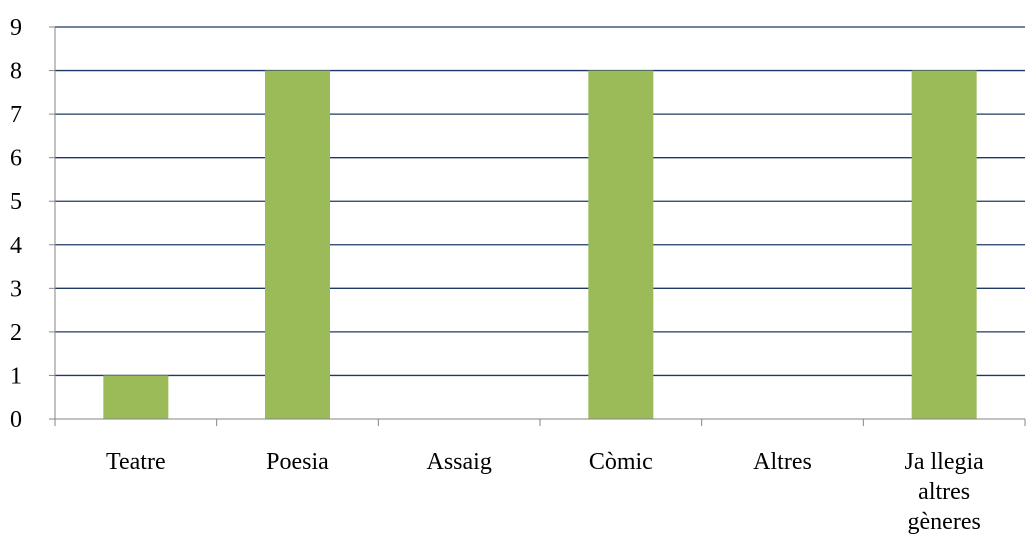 The image size is (1035, 547). Describe the element at coordinates (16, 376) in the screenshot. I see `y-tick-label: 1` at that location.